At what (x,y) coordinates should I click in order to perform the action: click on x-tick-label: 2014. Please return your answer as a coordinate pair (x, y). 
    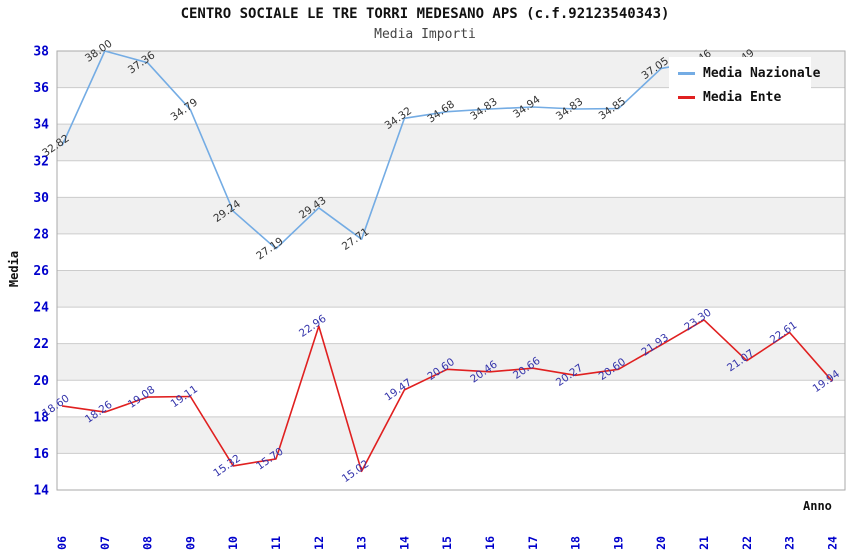
    Looking at the image, I should click on (404, 543).